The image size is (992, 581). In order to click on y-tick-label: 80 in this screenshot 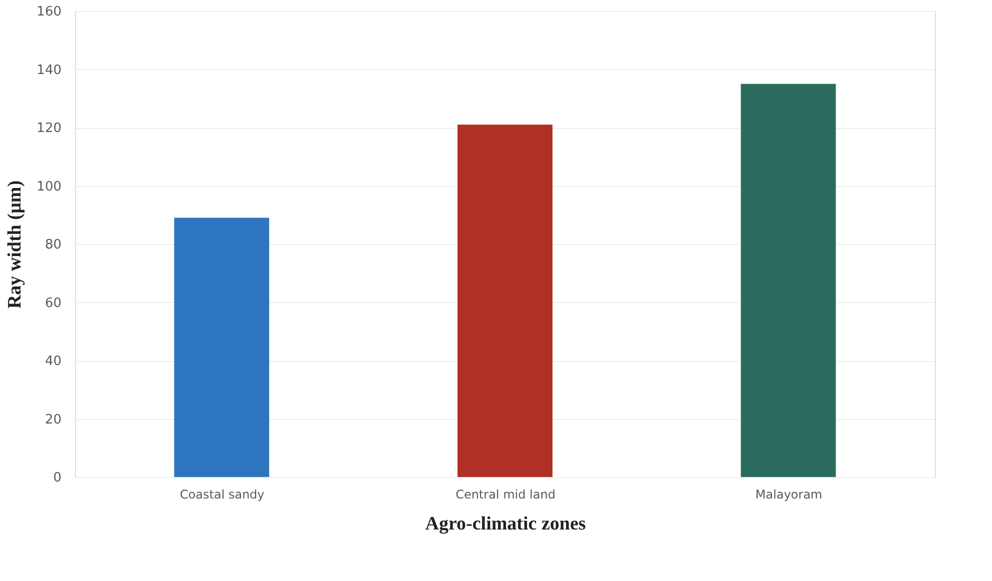, I will do `click(53, 245)`.